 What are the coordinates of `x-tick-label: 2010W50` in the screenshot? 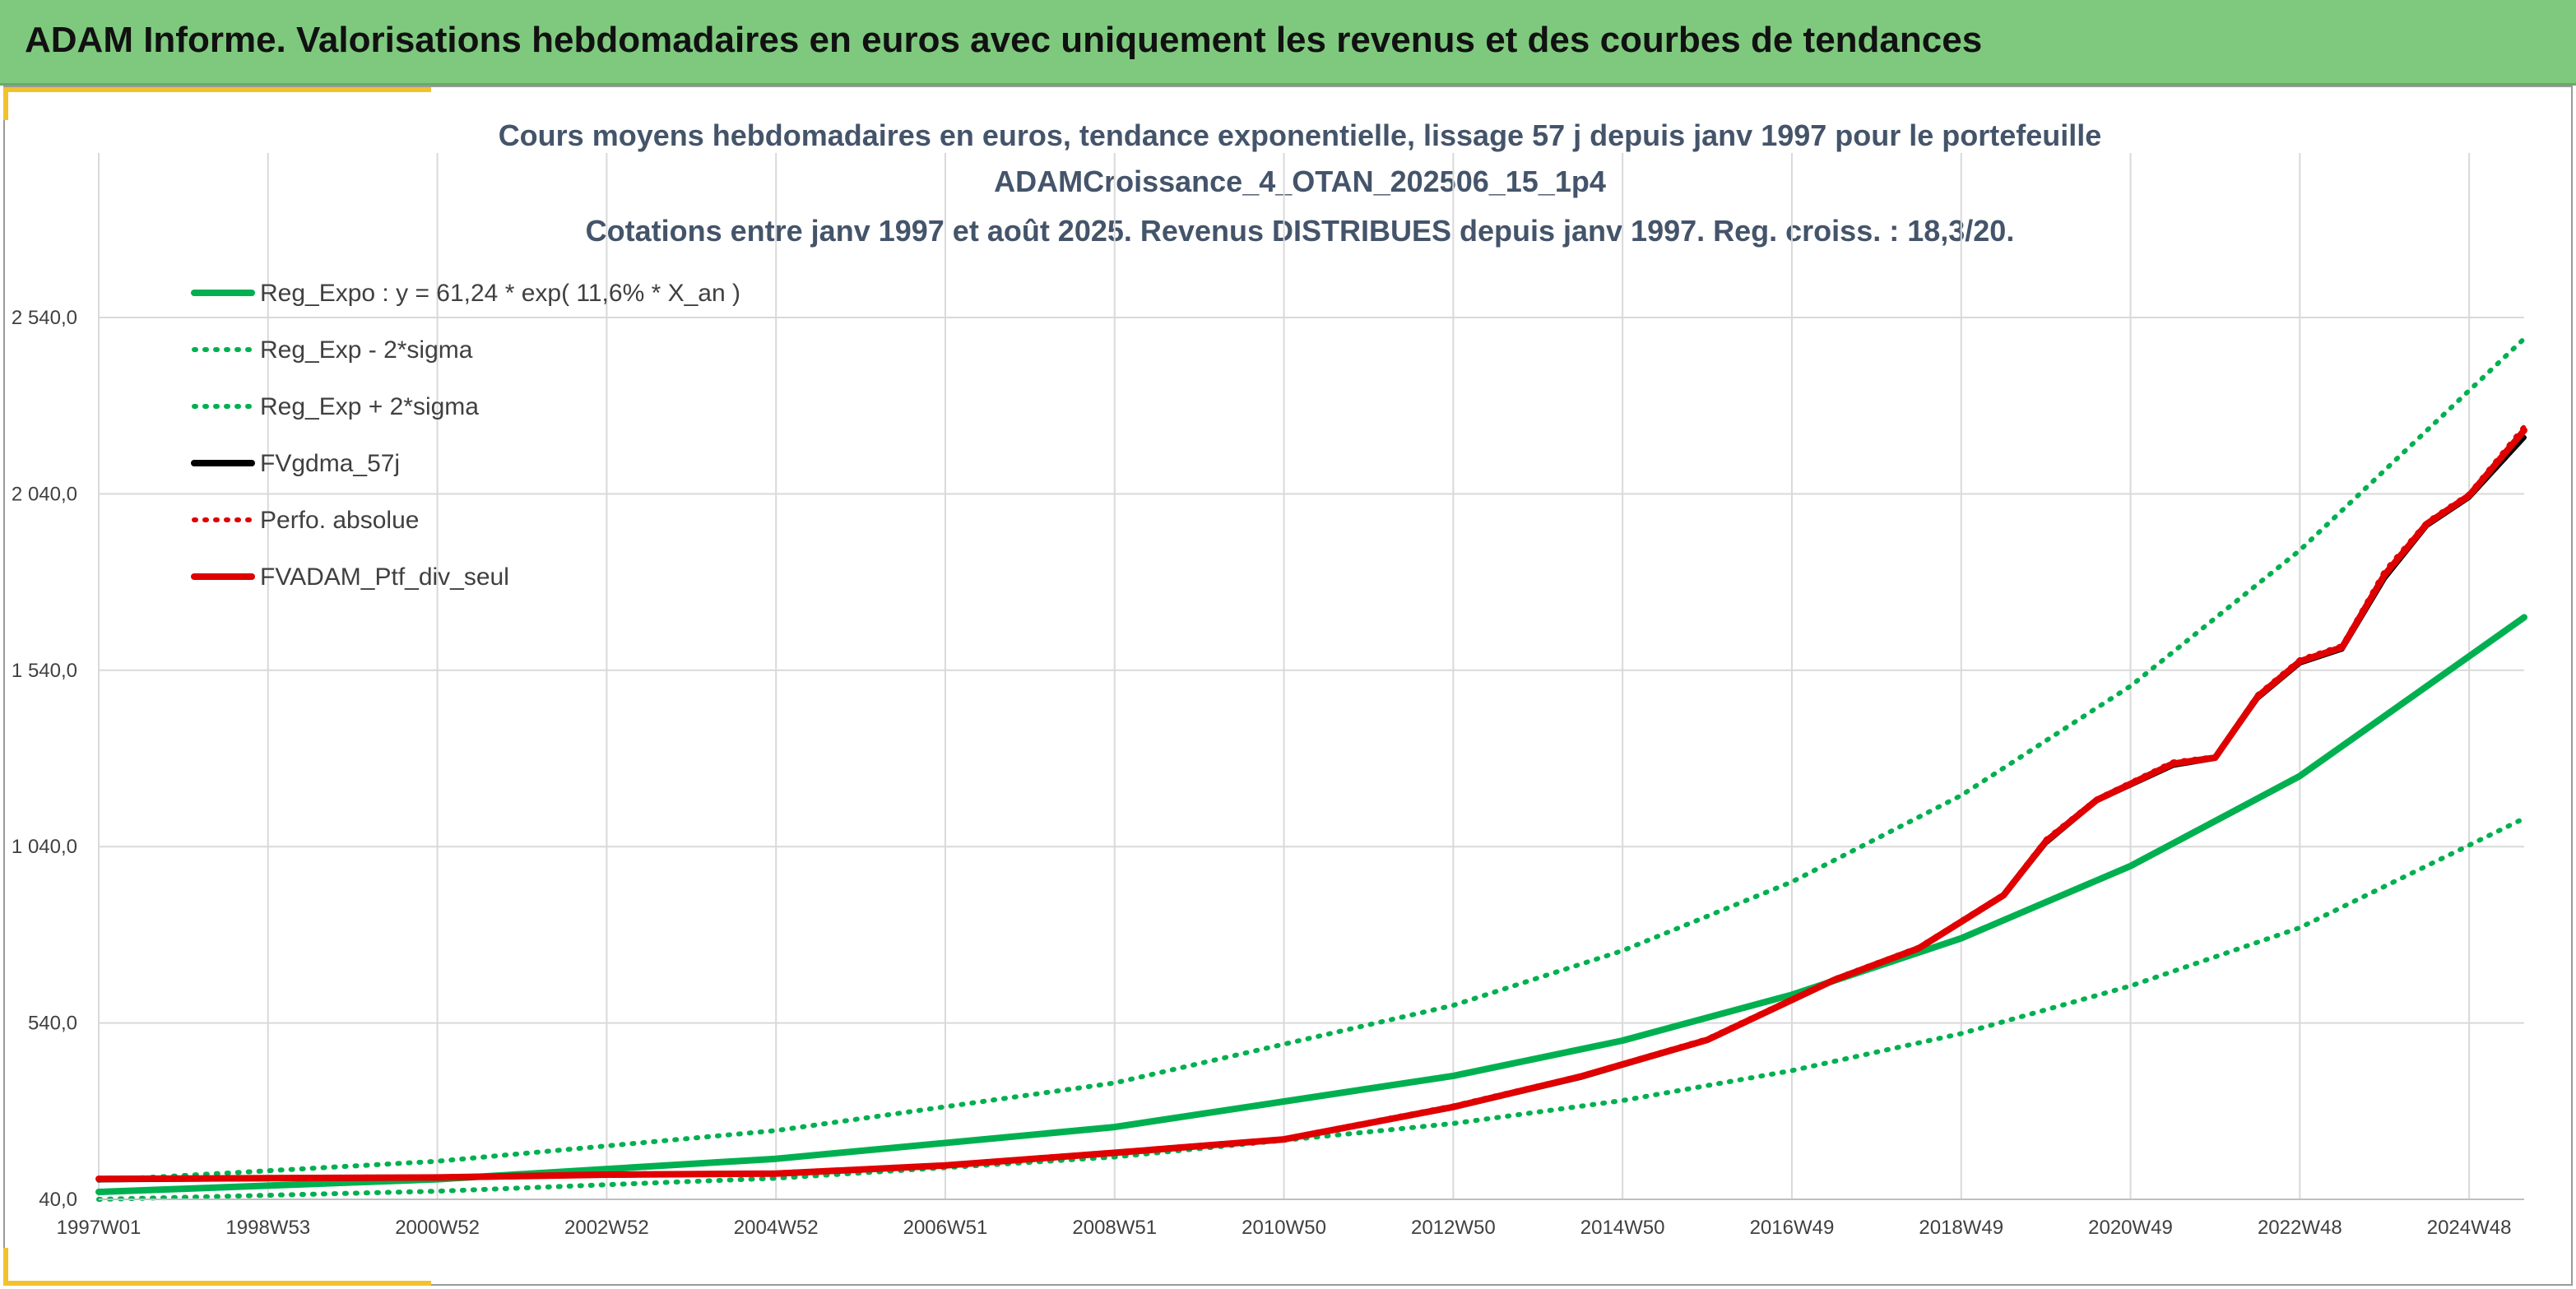 It's located at (1284, 1228).